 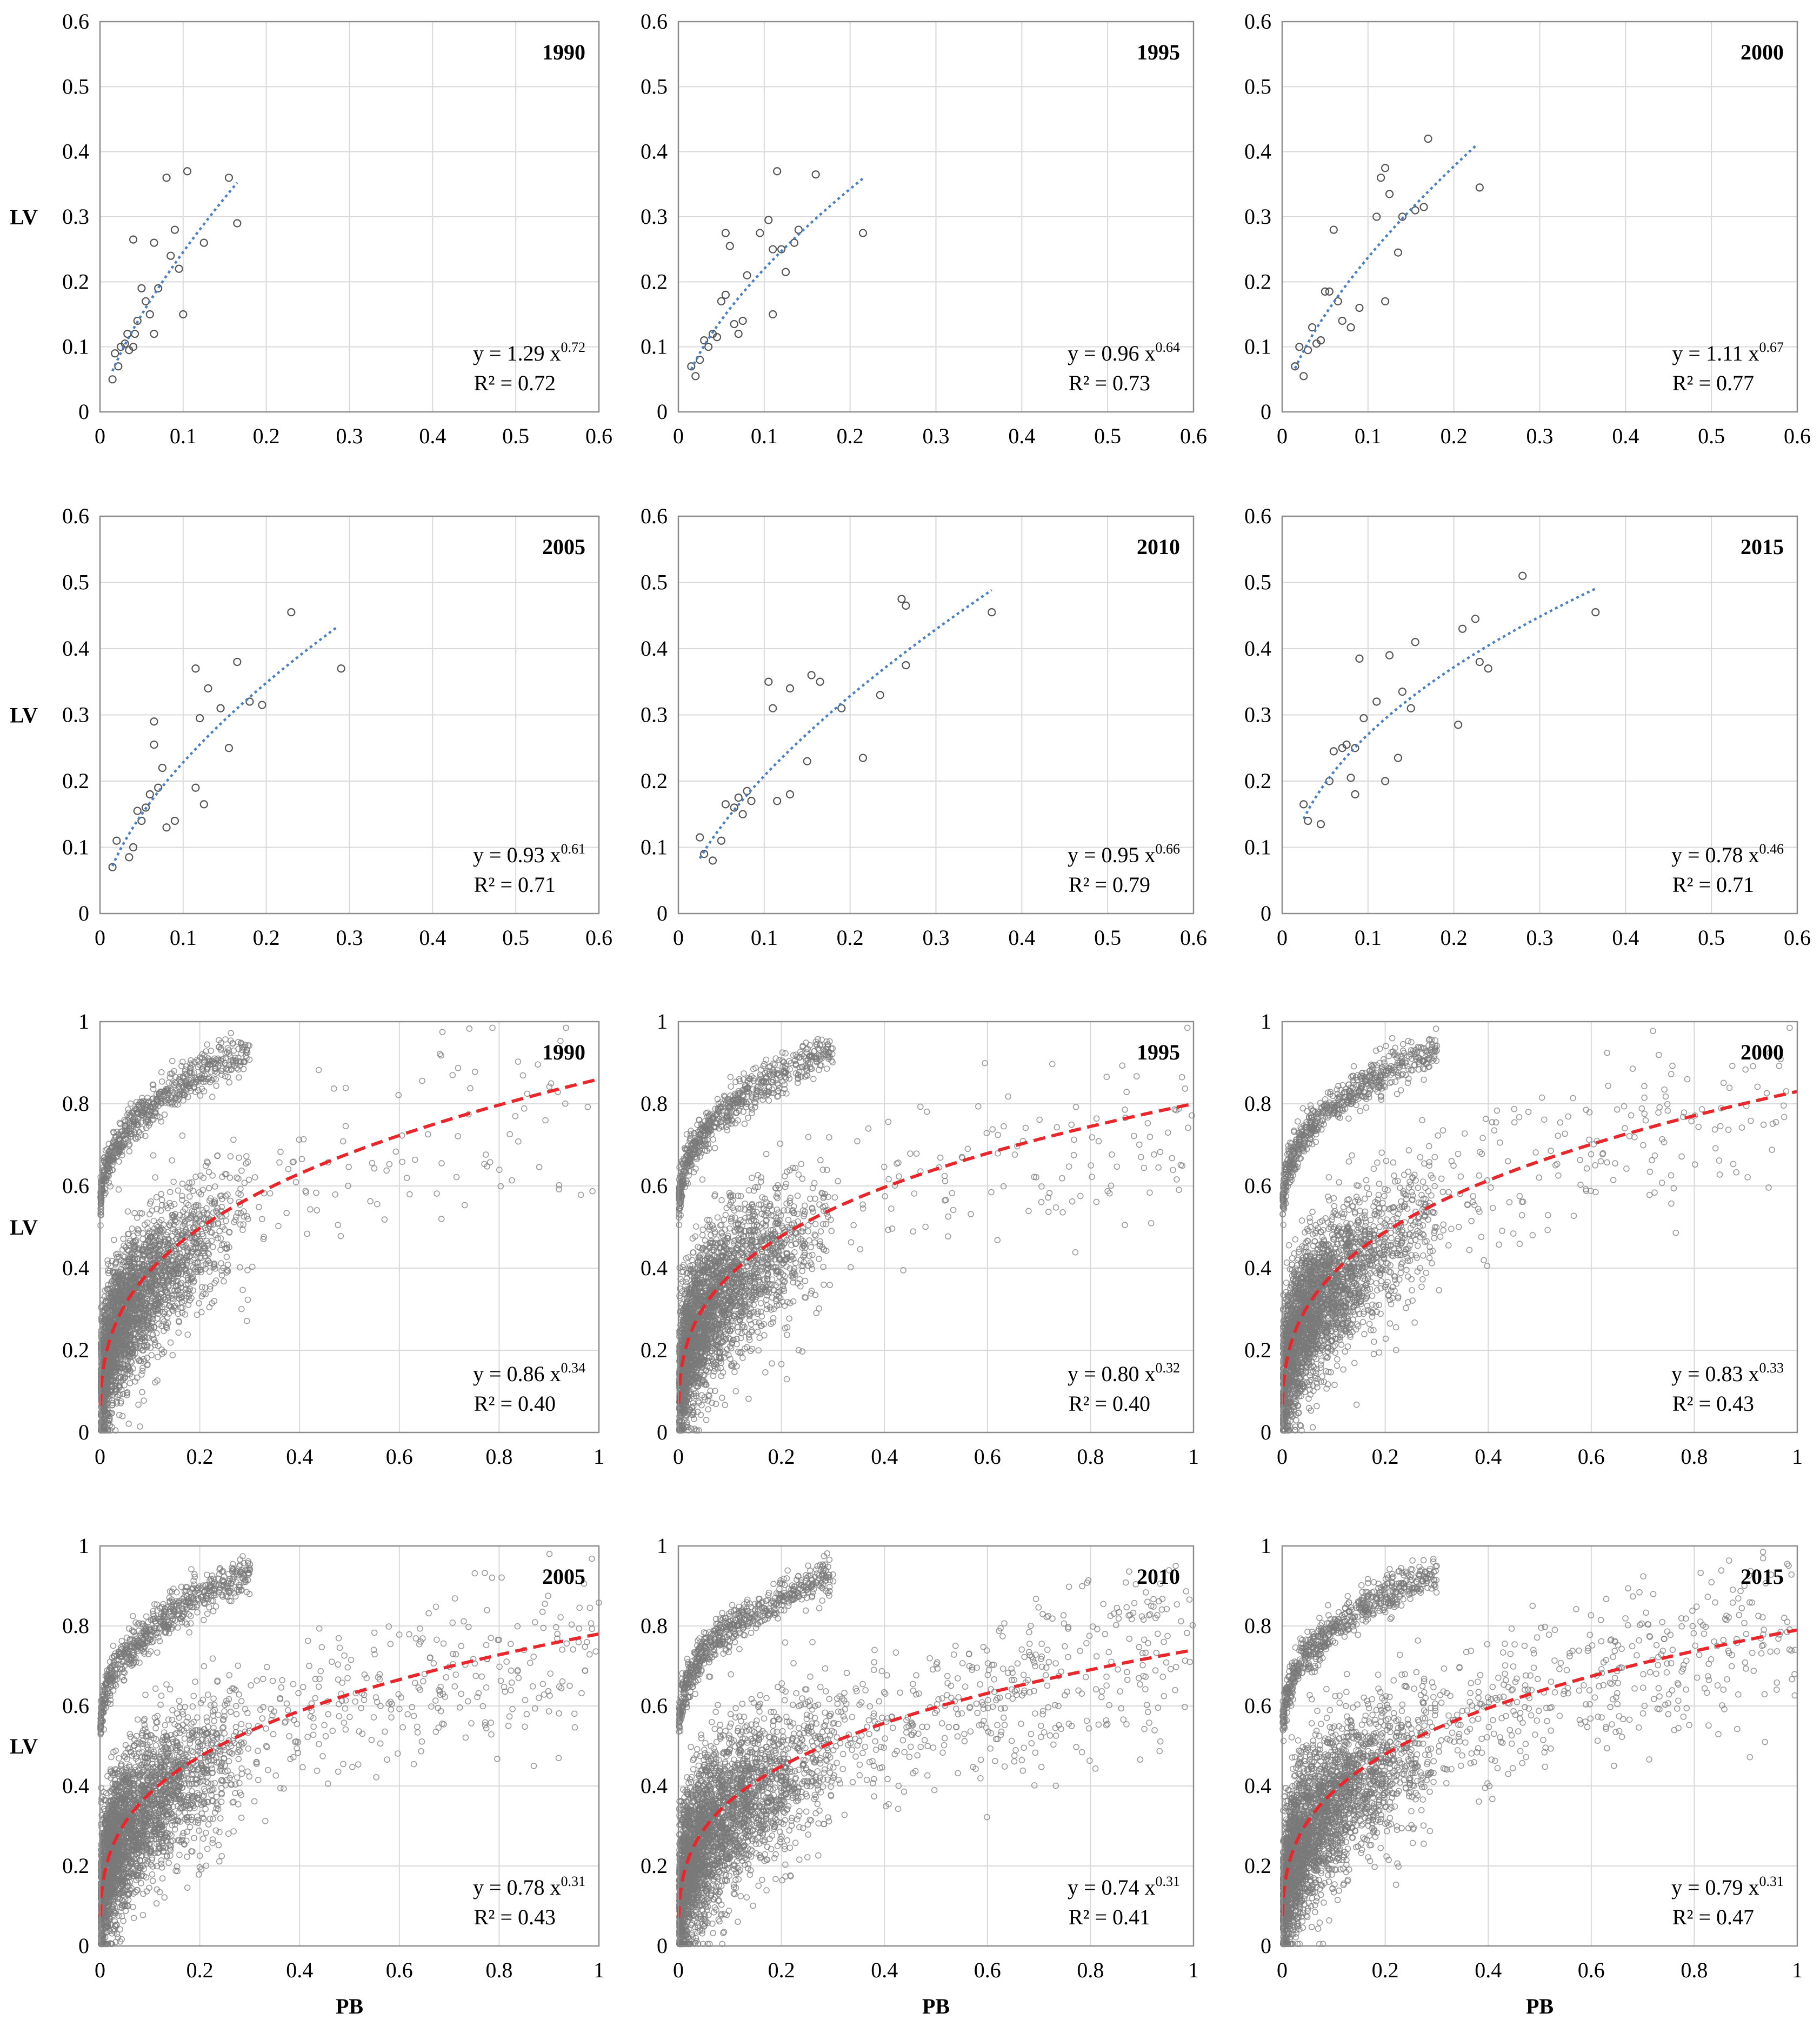 What do you see at coordinates (1762, 547) in the screenshot?
I see `panel-year-label: 2015` at bounding box center [1762, 547].